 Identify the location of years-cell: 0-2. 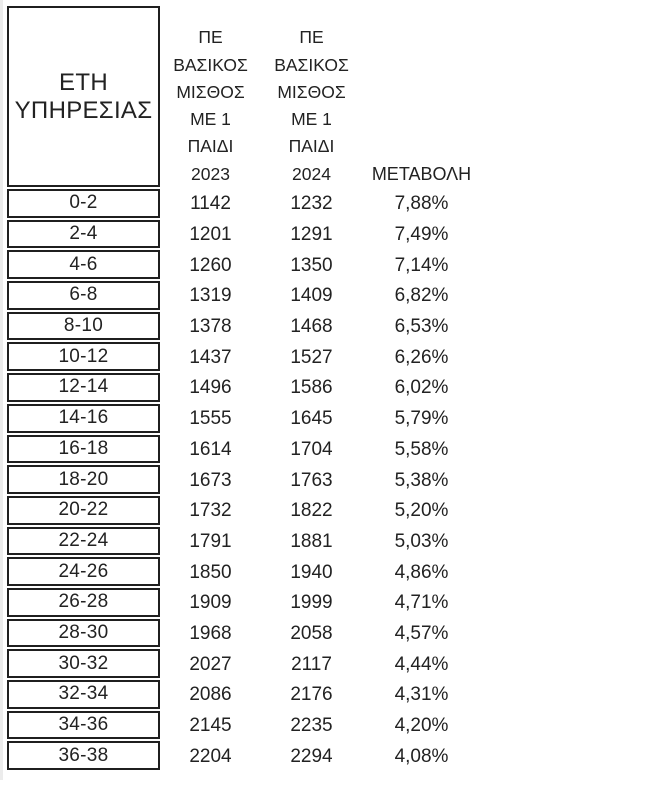
(83, 203).